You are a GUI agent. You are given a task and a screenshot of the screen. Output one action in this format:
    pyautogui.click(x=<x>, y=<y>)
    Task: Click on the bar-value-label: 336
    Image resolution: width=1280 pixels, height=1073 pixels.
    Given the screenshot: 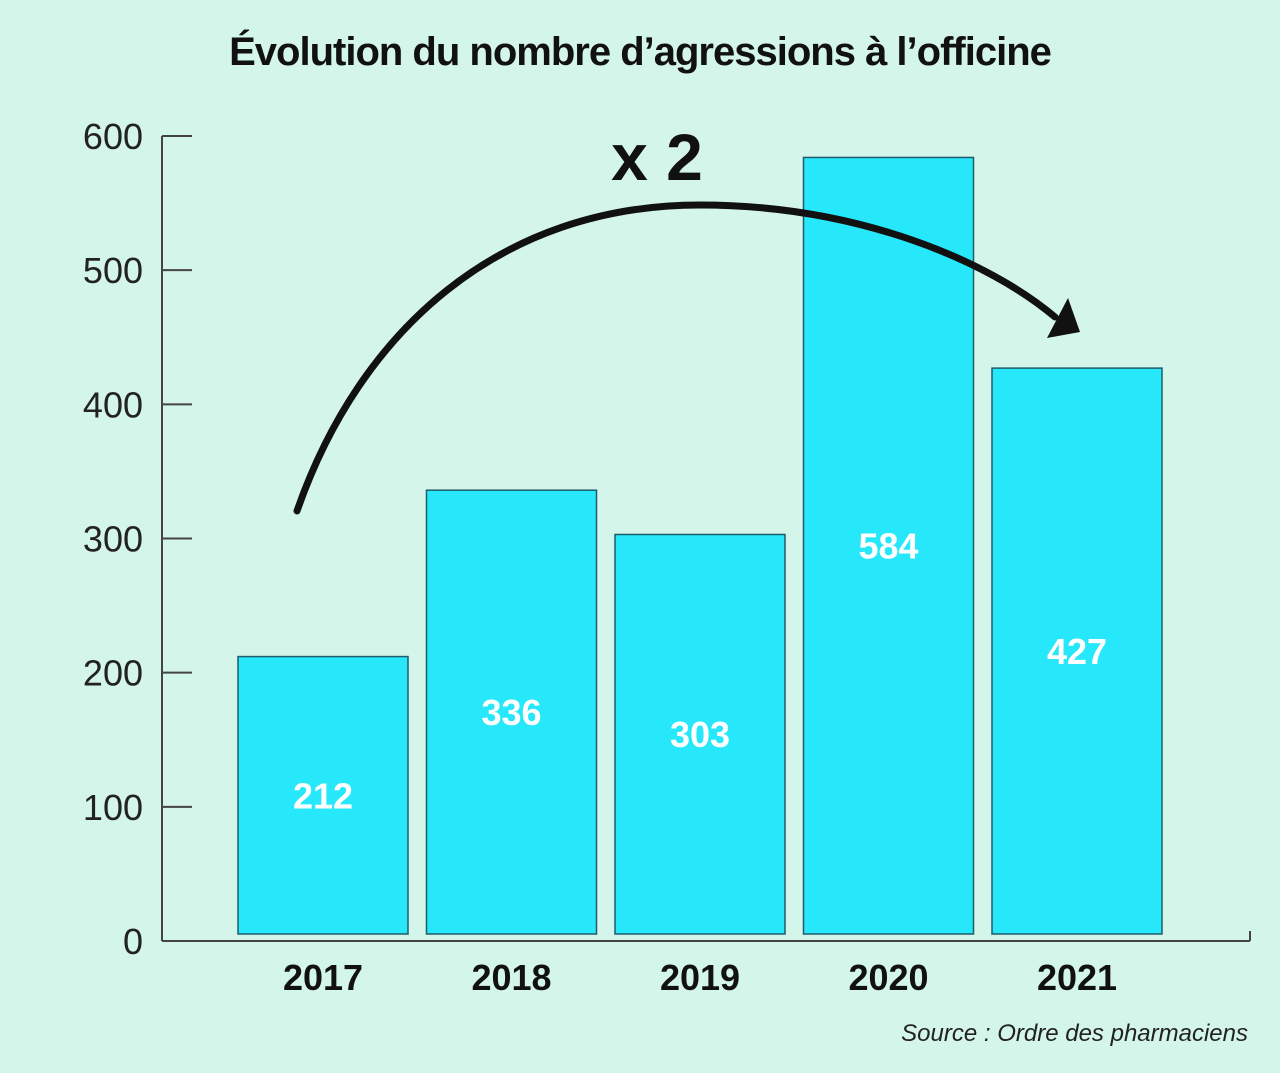 What is the action you would take?
    pyautogui.click(x=511, y=712)
    